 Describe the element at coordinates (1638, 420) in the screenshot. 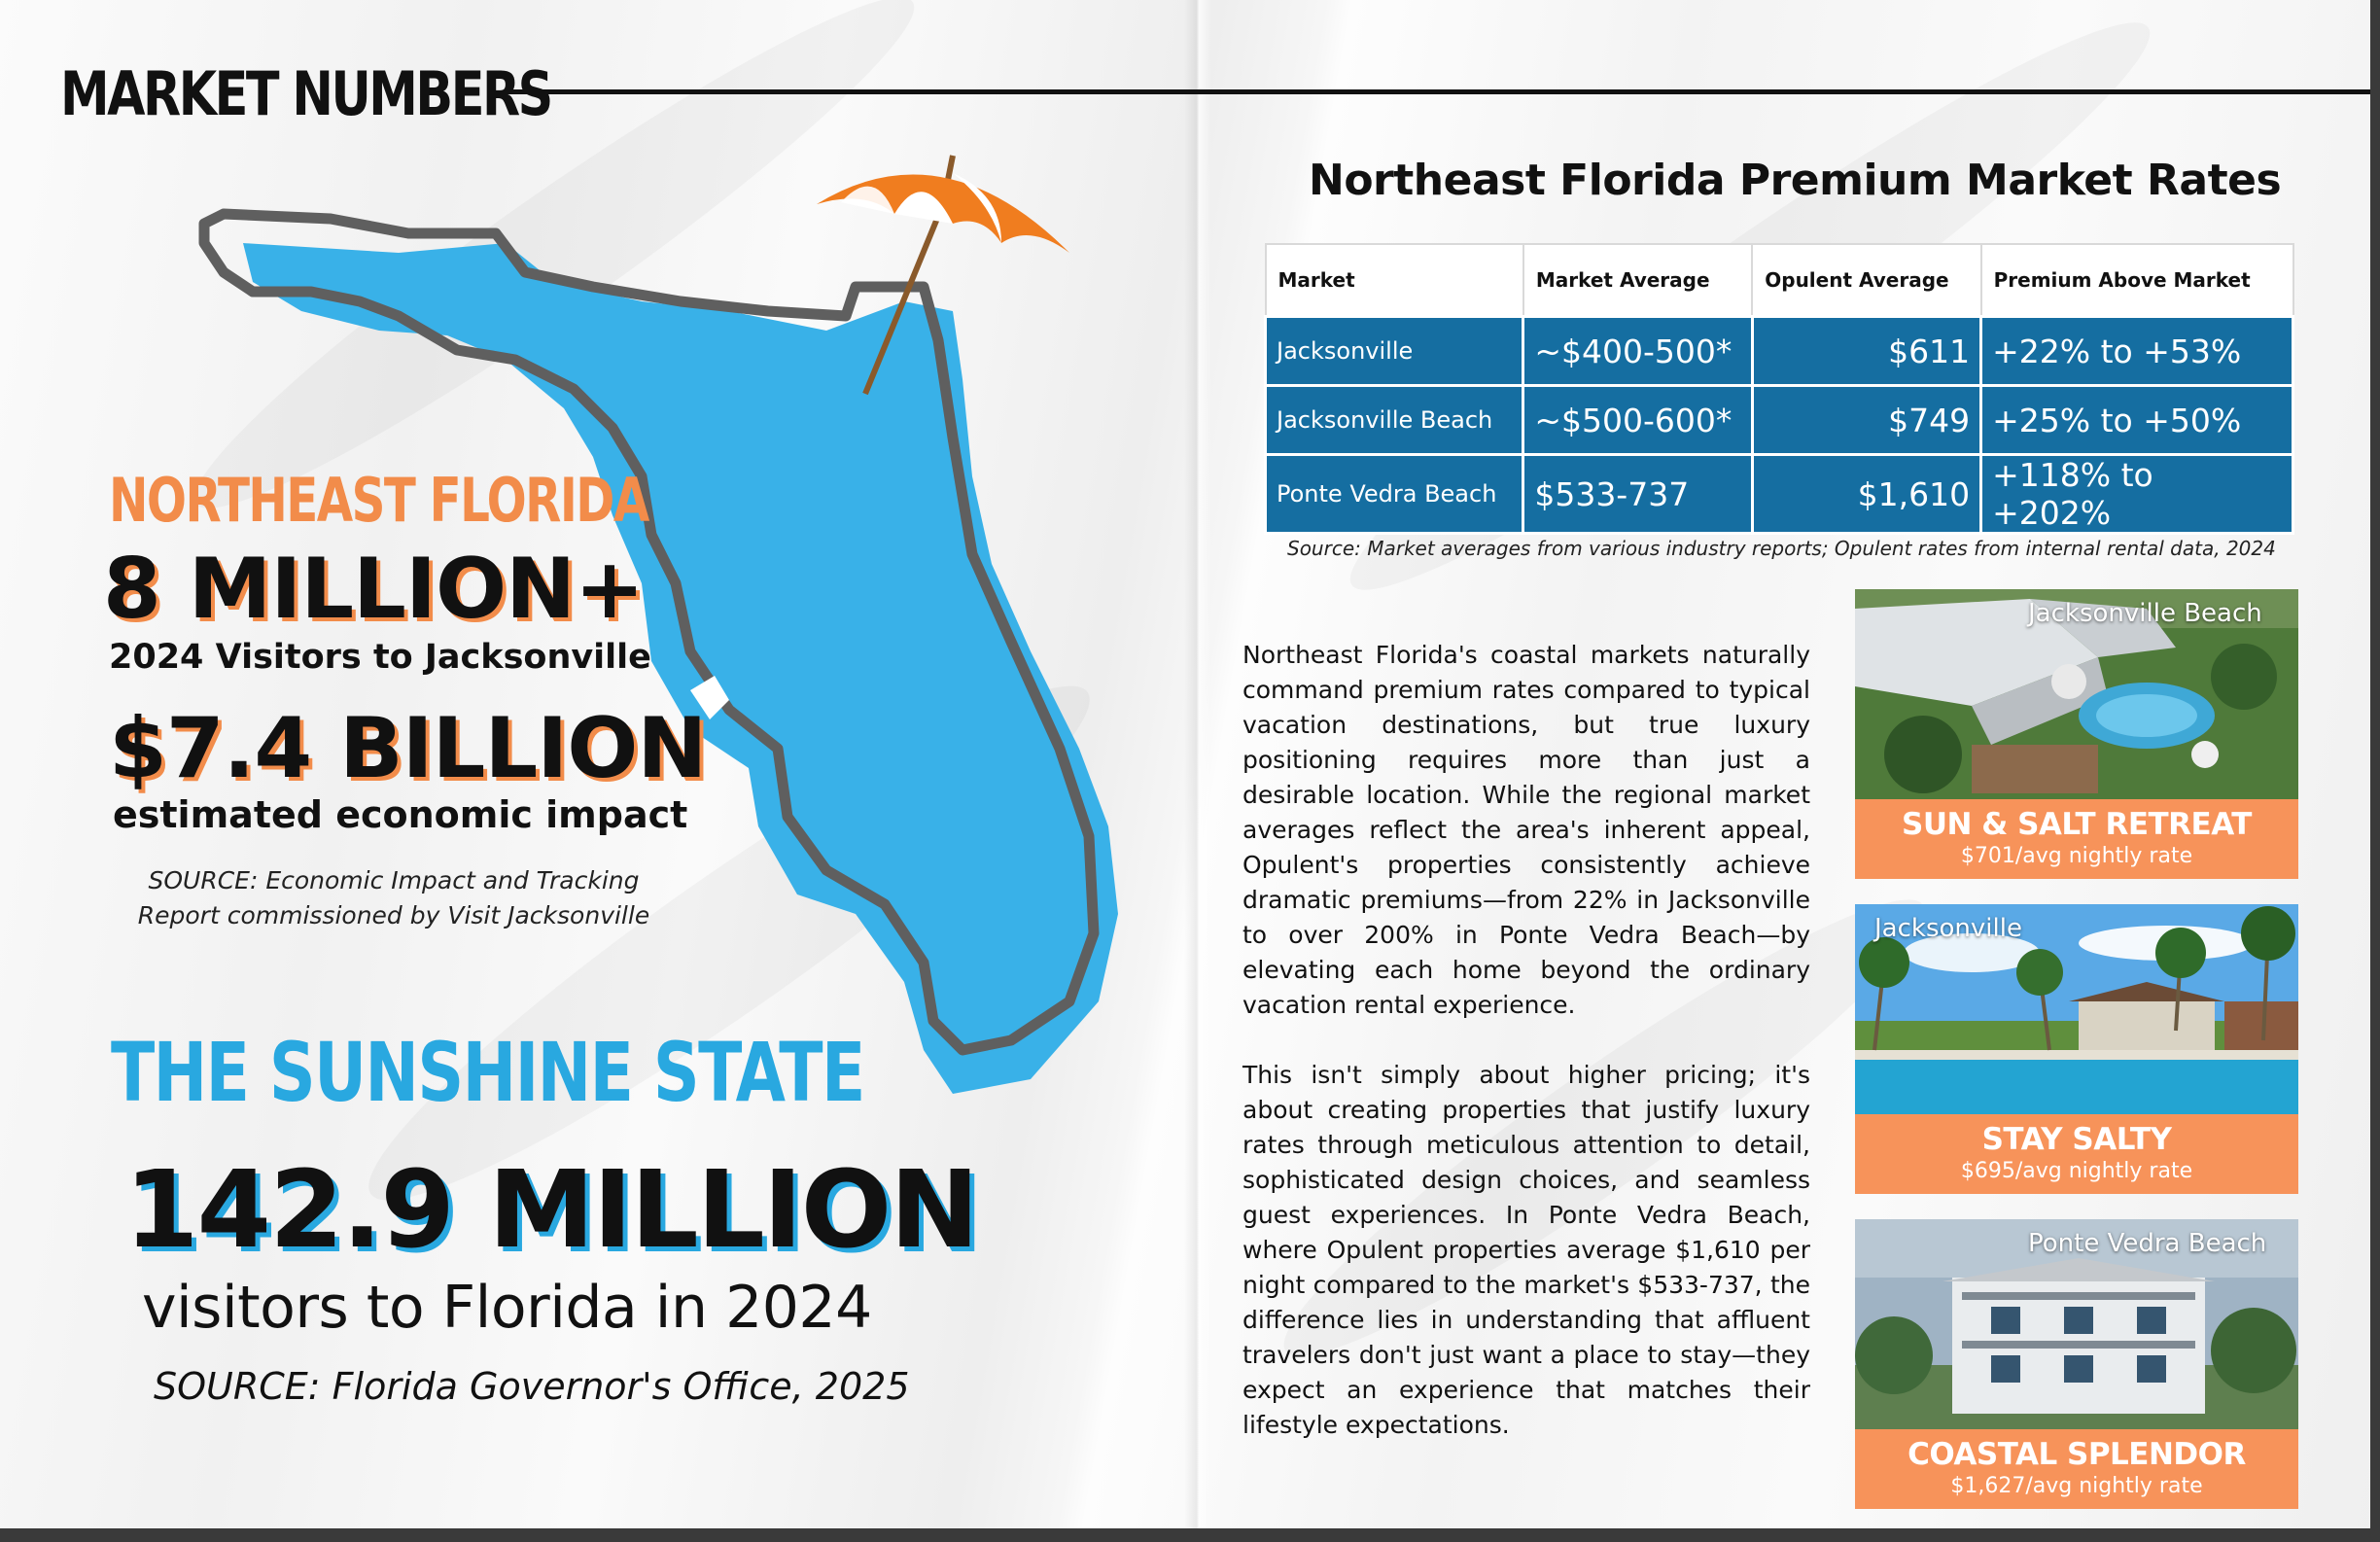

I see `market-average-cell: ~$500-600*` at that location.